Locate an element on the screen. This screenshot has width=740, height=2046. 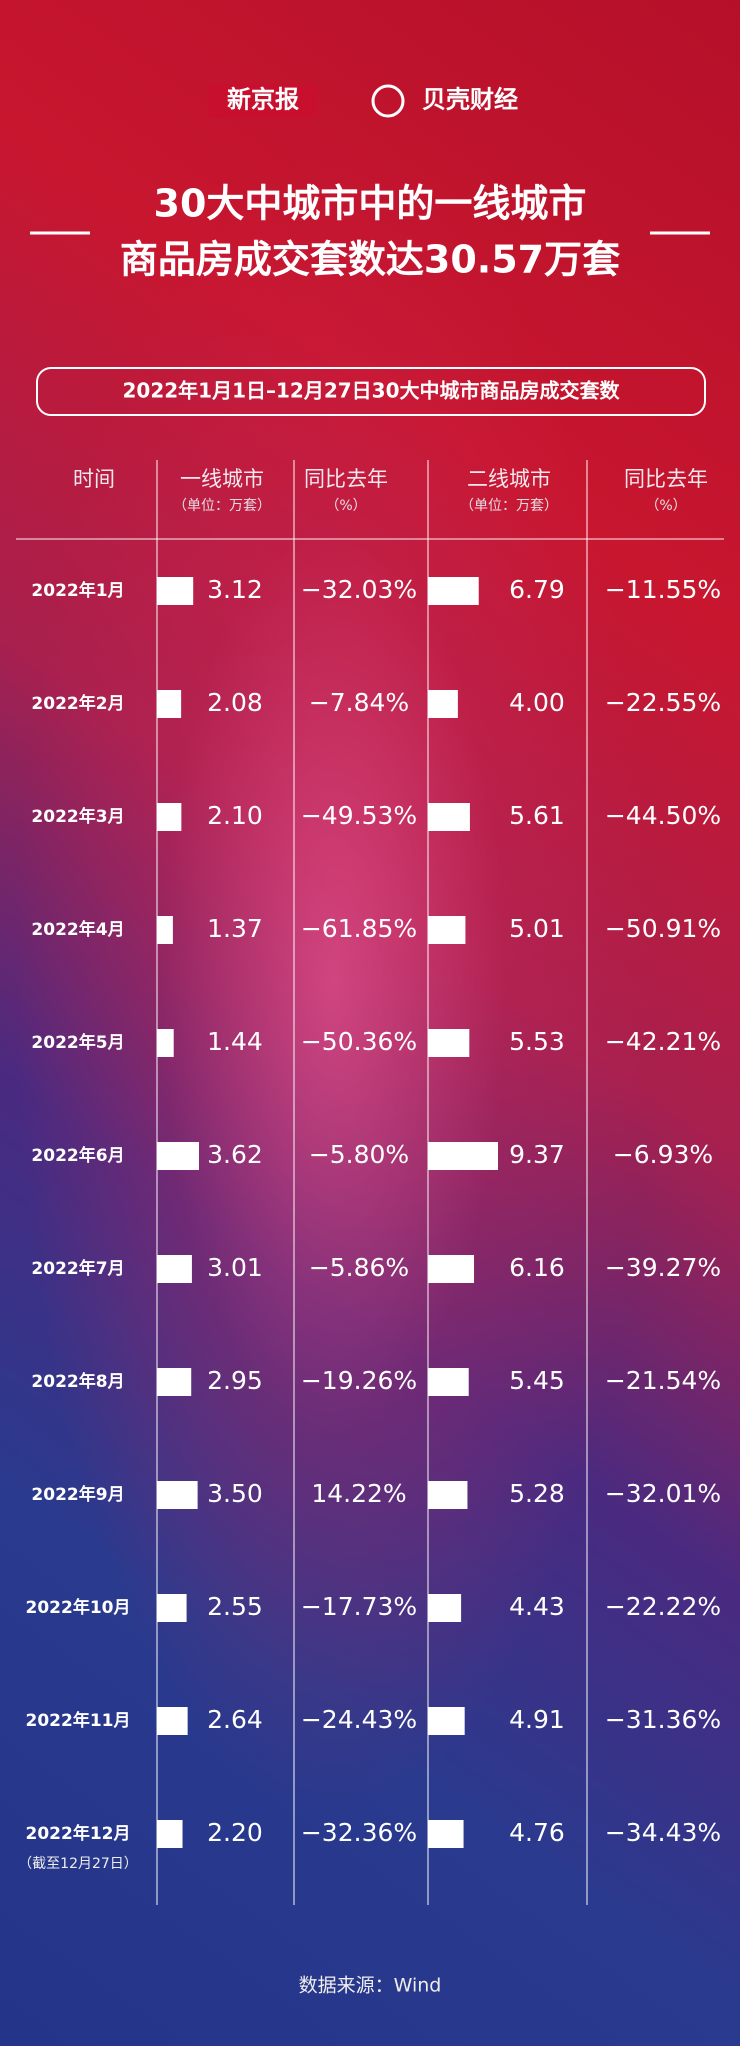
month-label: 2022年6月 is located at coordinates (77, 1155).